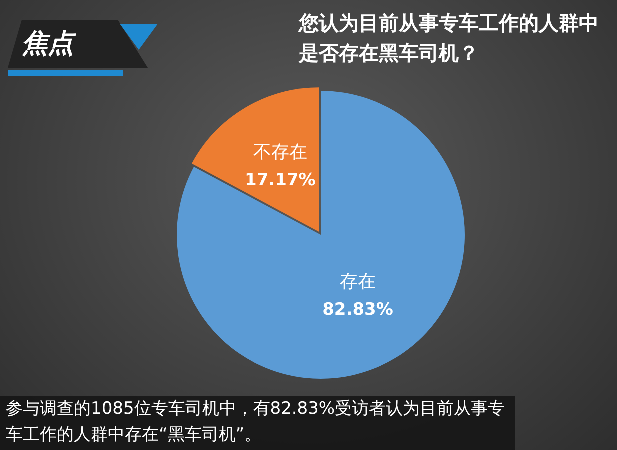 This screenshot has height=450, width=617. I want to click on text: 参与调查的1085位专车司机中，有82.83%受访者认为目前从事专车工作的人群中存在“黑车司机”。, so click(257, 423).